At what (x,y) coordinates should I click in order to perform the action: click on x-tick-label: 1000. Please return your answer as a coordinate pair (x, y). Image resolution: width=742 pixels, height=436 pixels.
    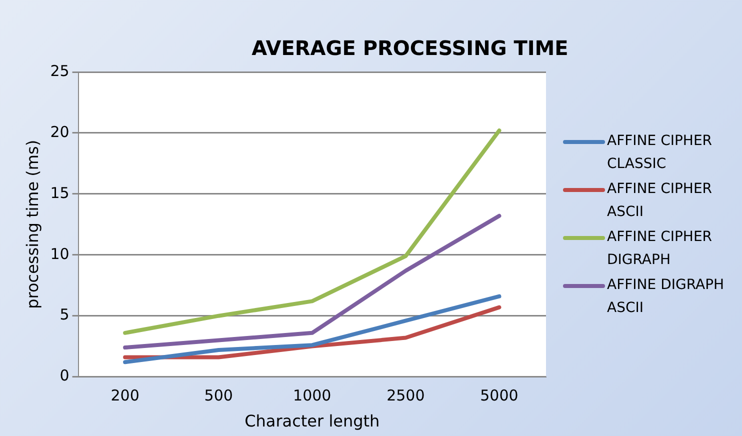
    Looking at the image, I should click on (312, 395).